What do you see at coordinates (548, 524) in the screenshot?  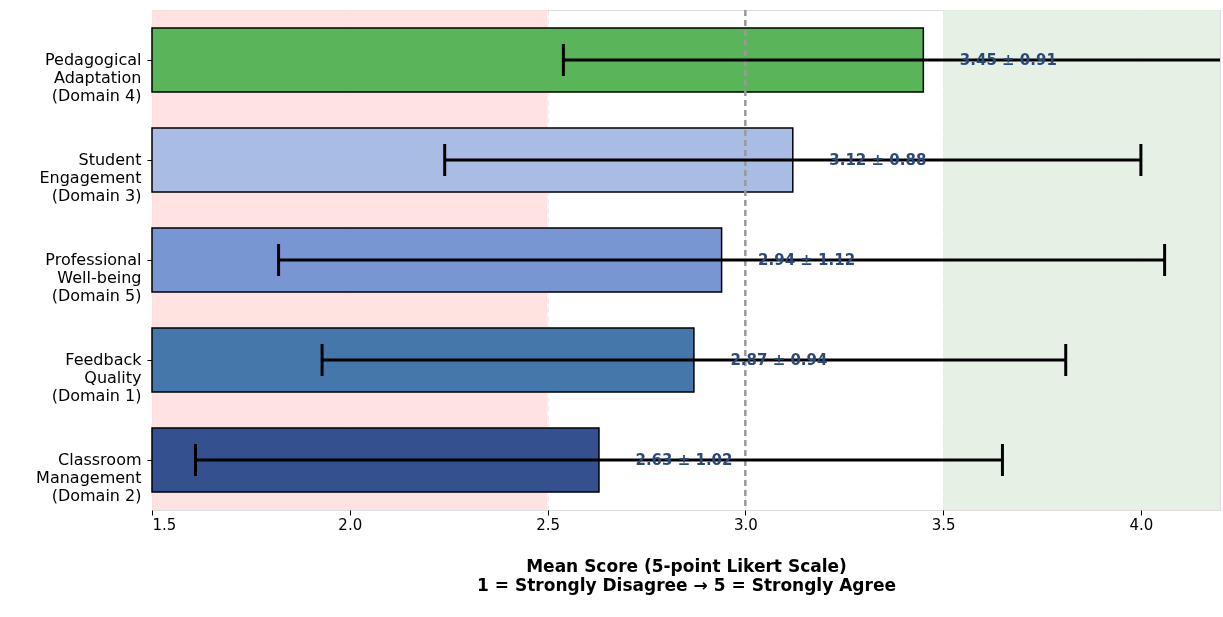 I see `x-tick-label: 2.5` at bounding box center [548, 524].